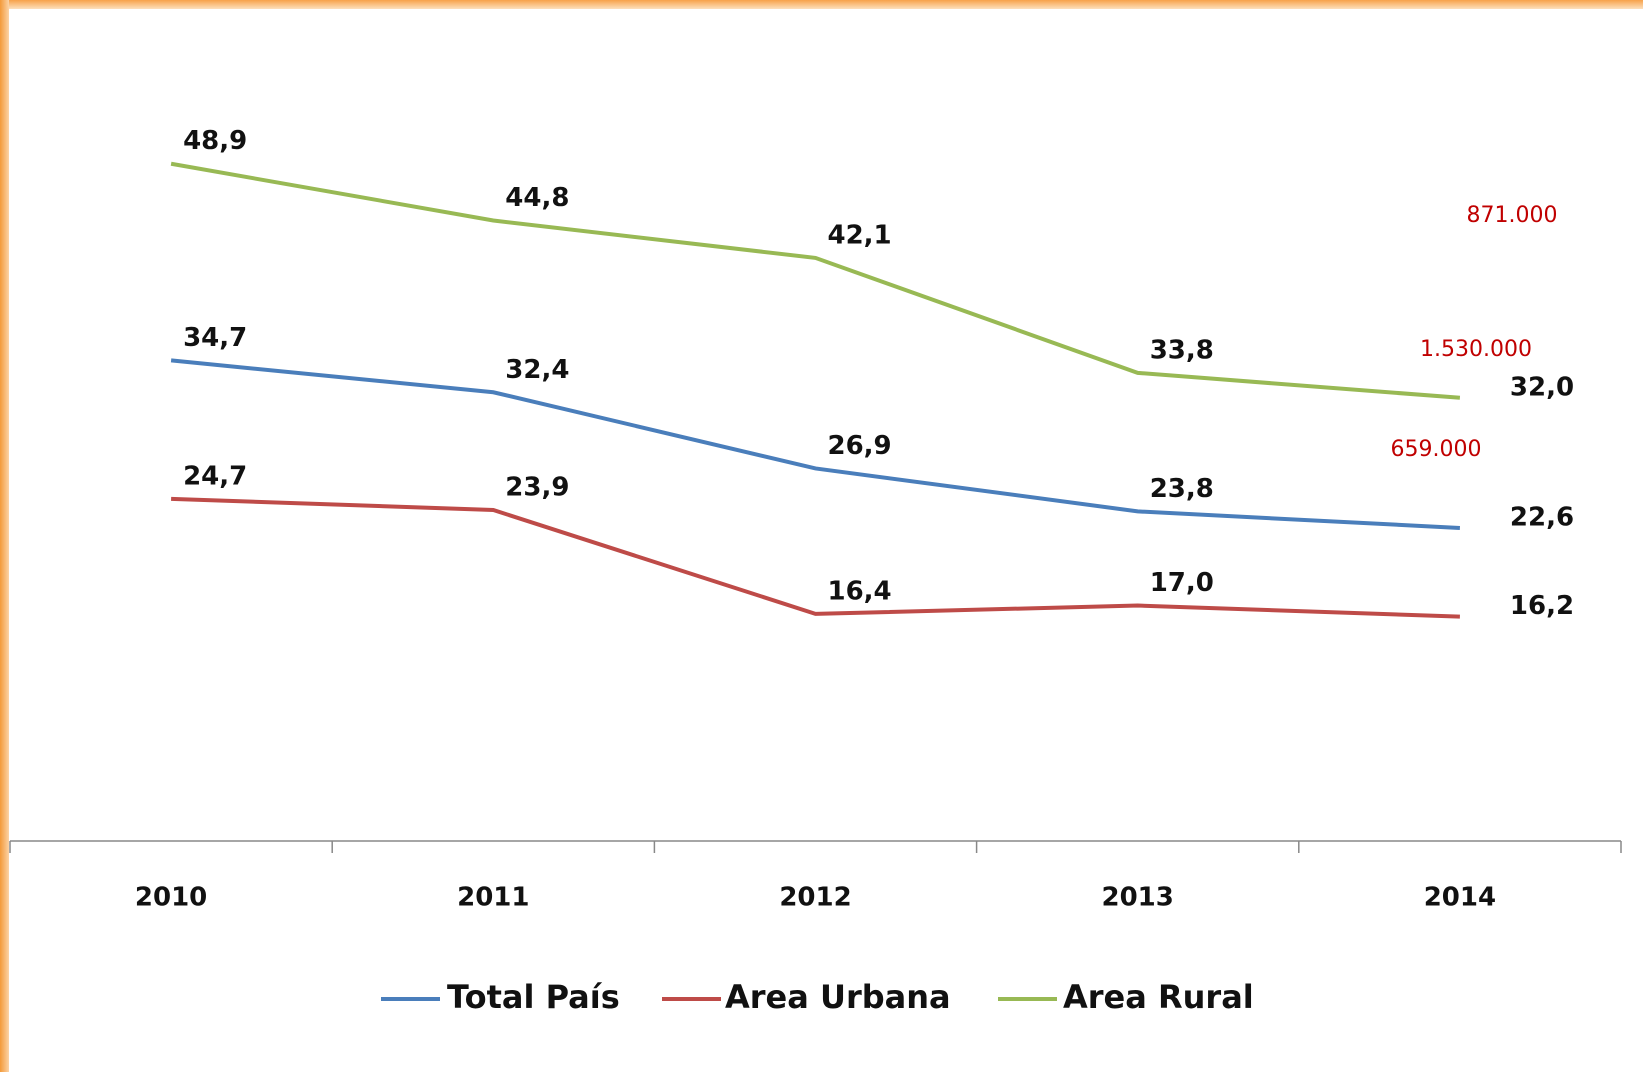 The height and width of the screenshot is (1072, 1643). What do you see at coordinates (537, 487) in the screenshot?
I see `data-label: 23,9` at bounding box center [537, 487].